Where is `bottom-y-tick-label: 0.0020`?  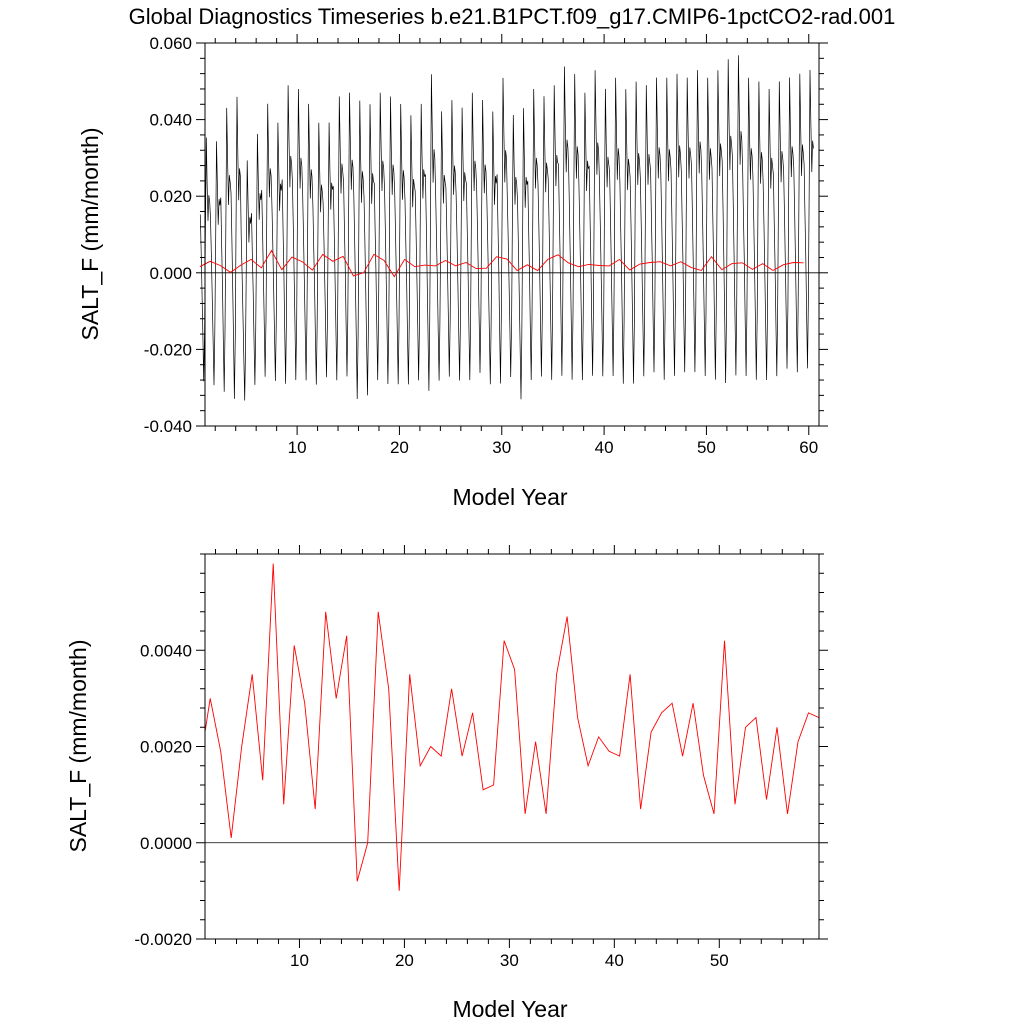
bottom-y-tick-label: 0.0020 is located at coordinates (166, 747).